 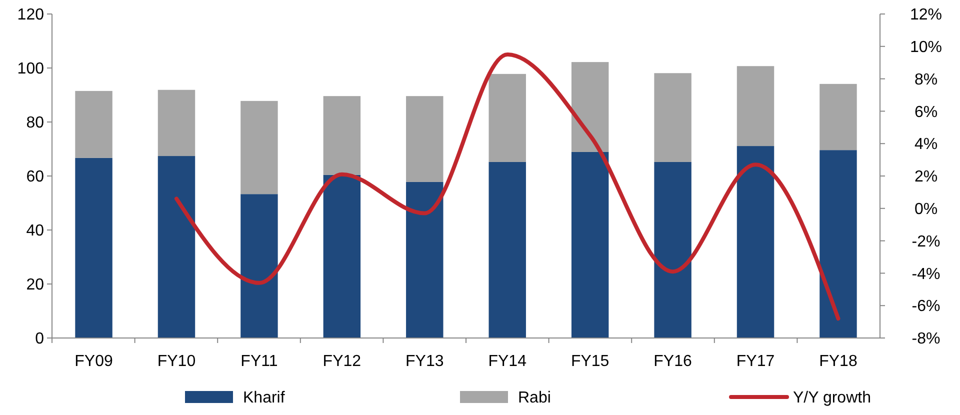 I want to click on x-tick-label: FY13, so click(x=425, y=361).